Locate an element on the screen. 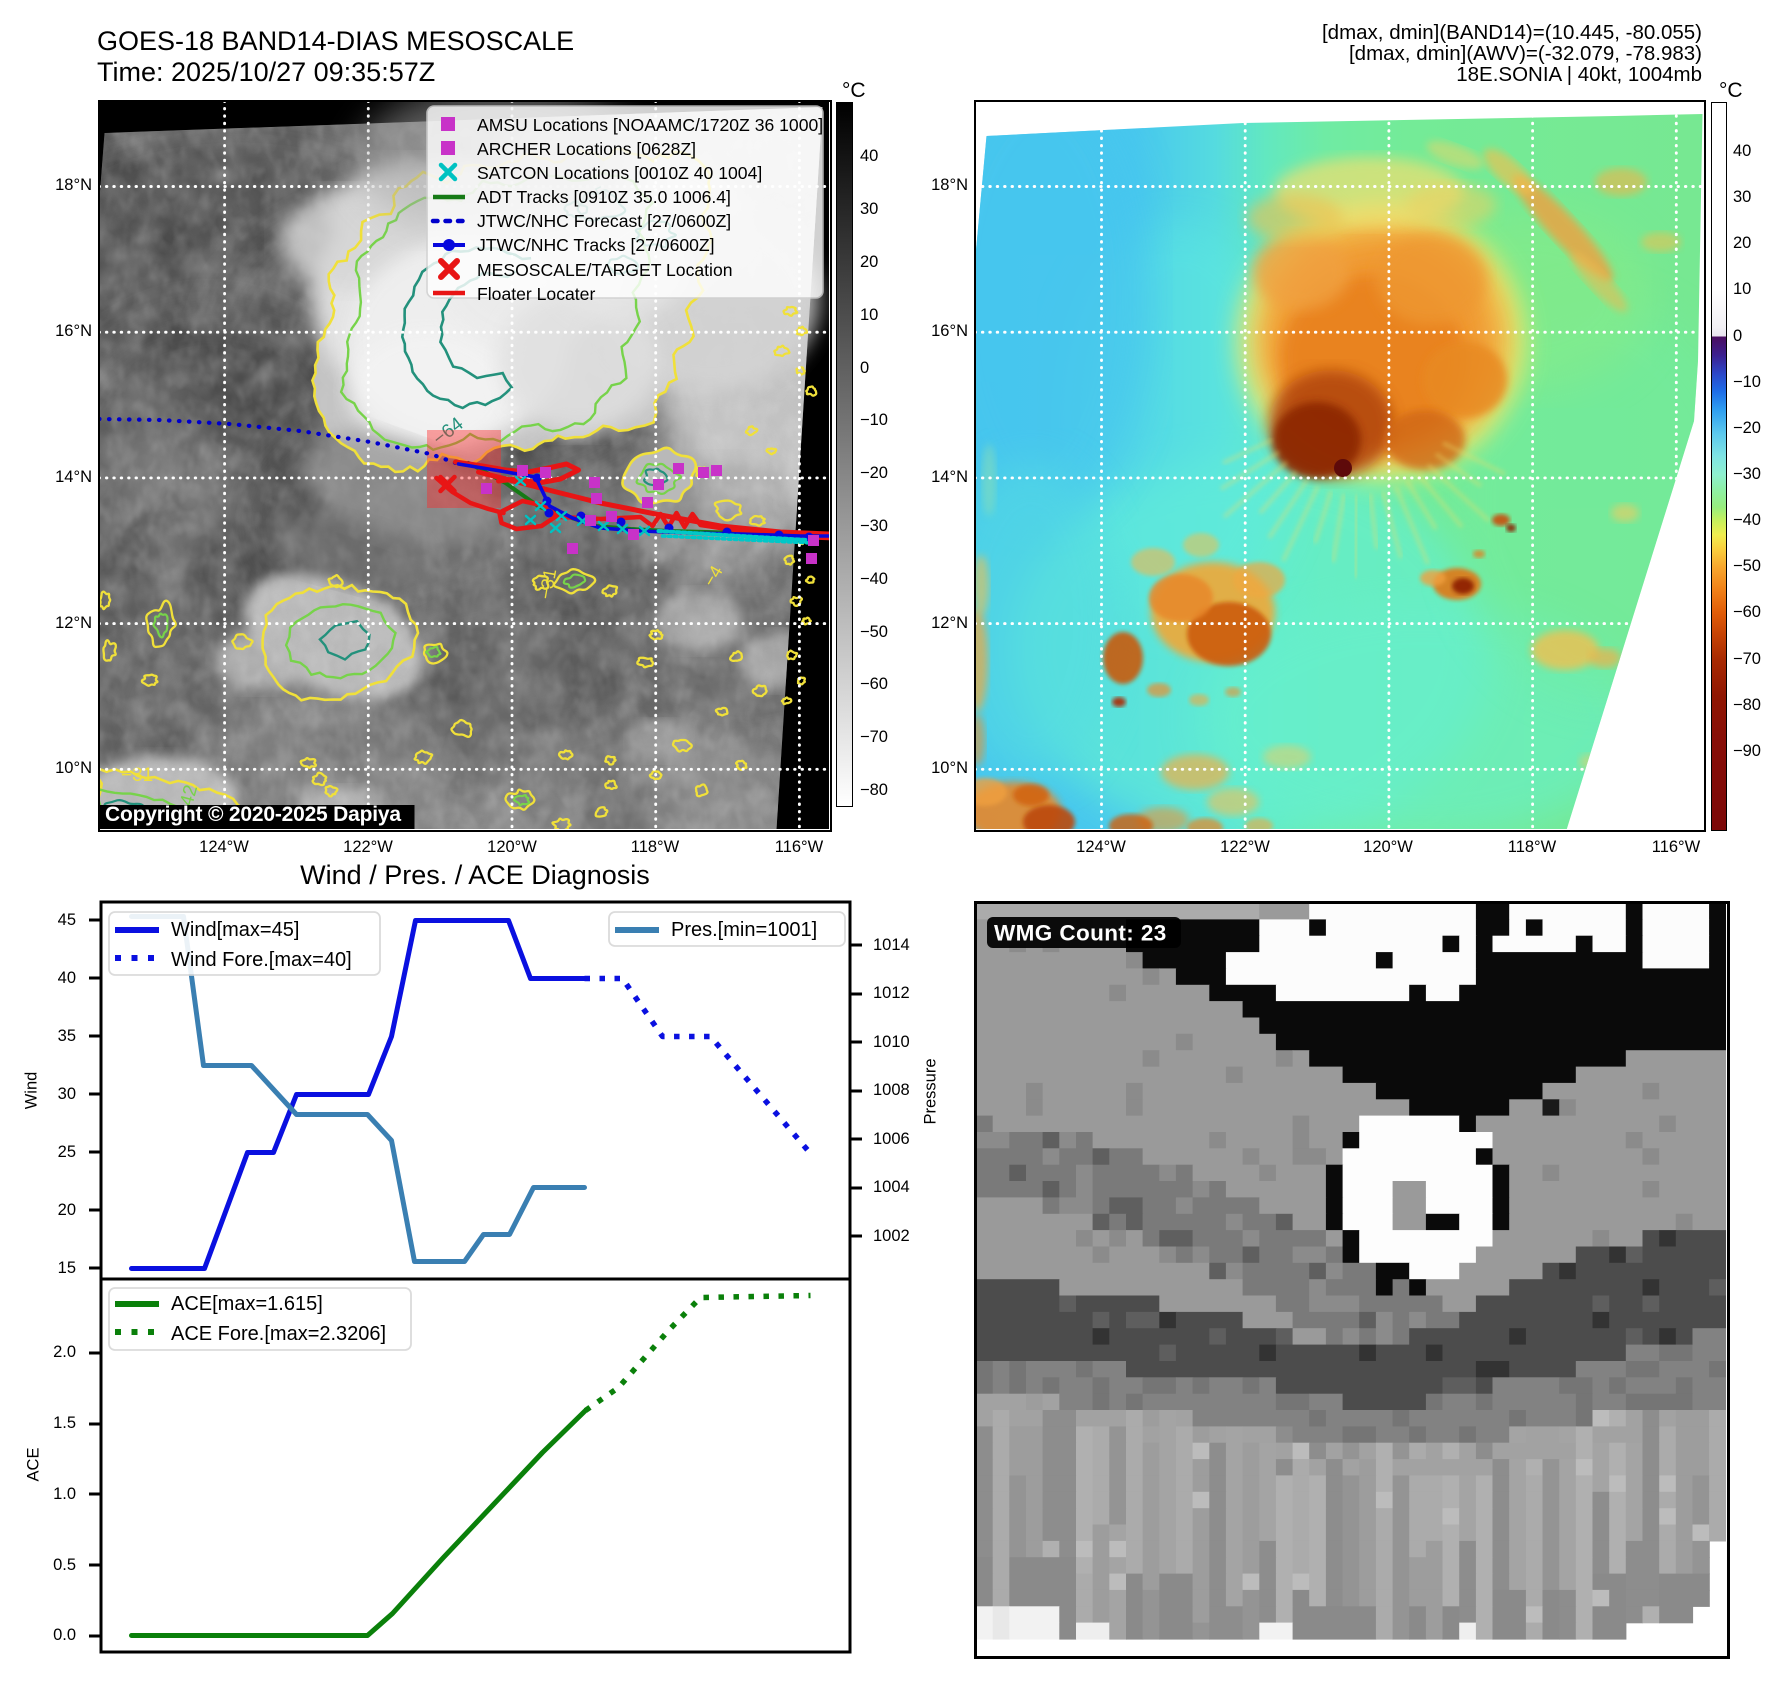 This screenshot has width=1792, height=1690. svg-text: Wind[max=45] is located at coordinates (235, 930).